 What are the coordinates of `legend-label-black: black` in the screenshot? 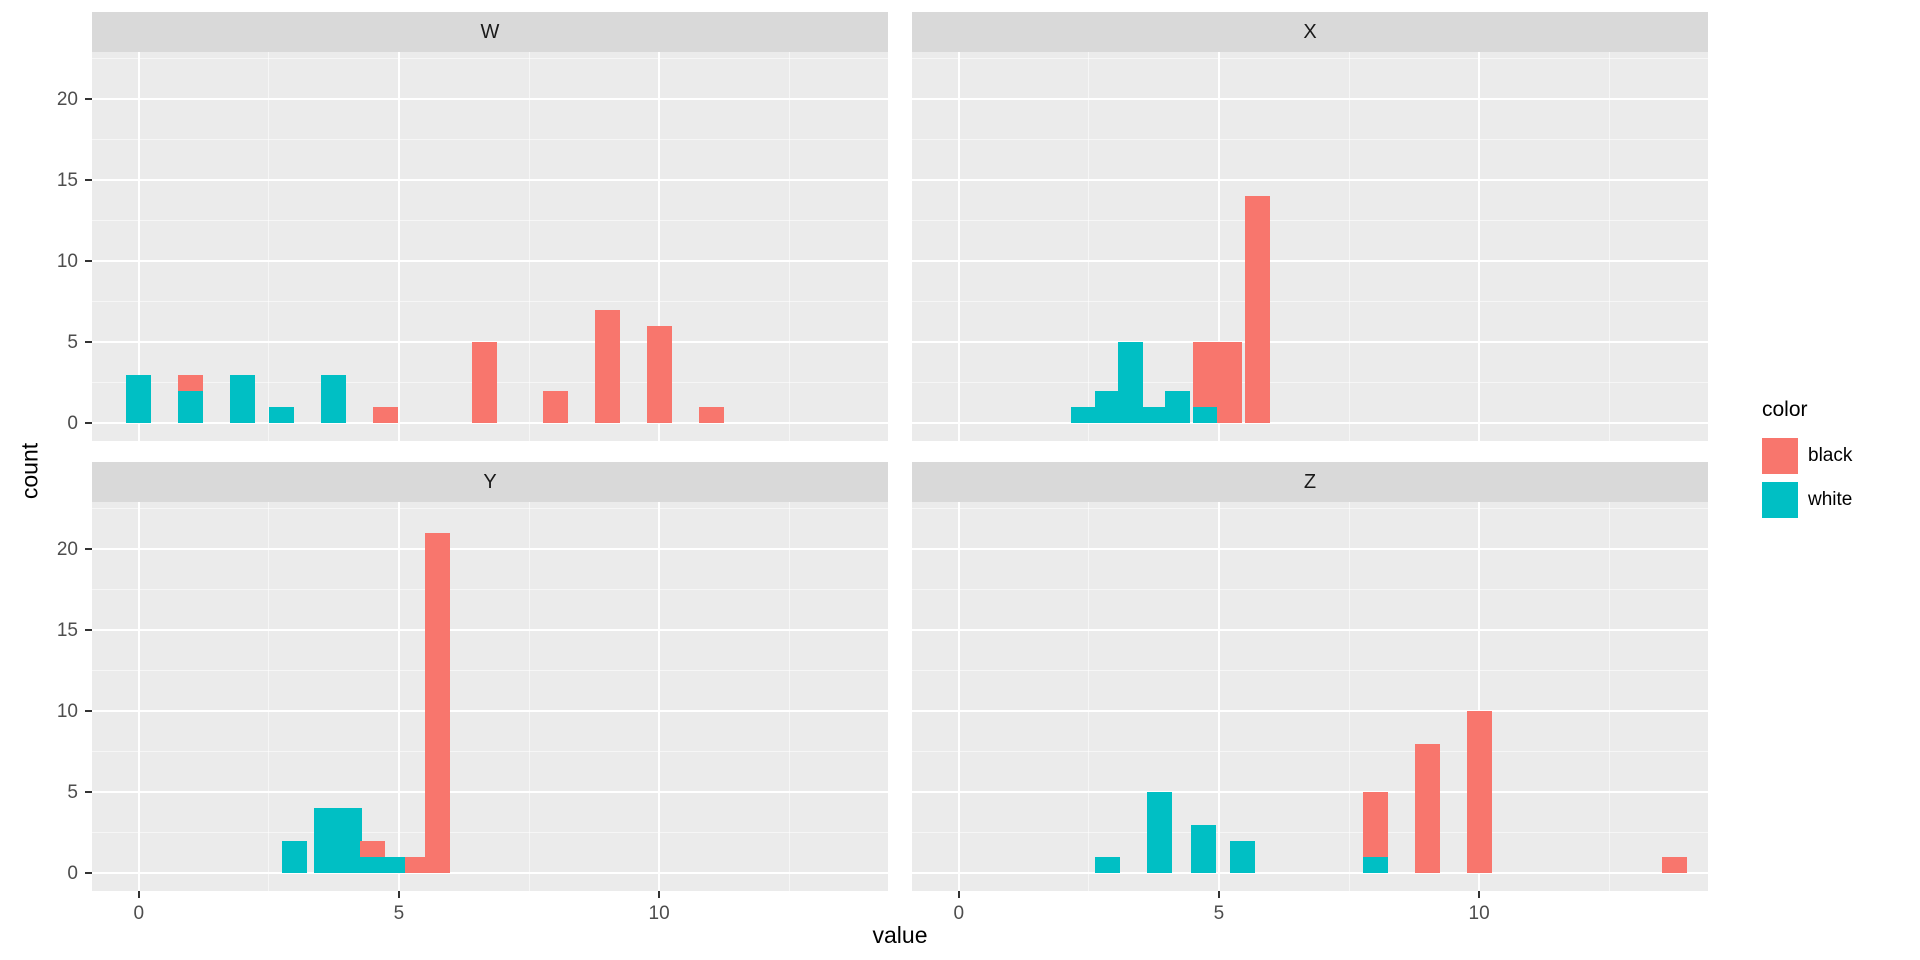 It's located at (1830, 455).